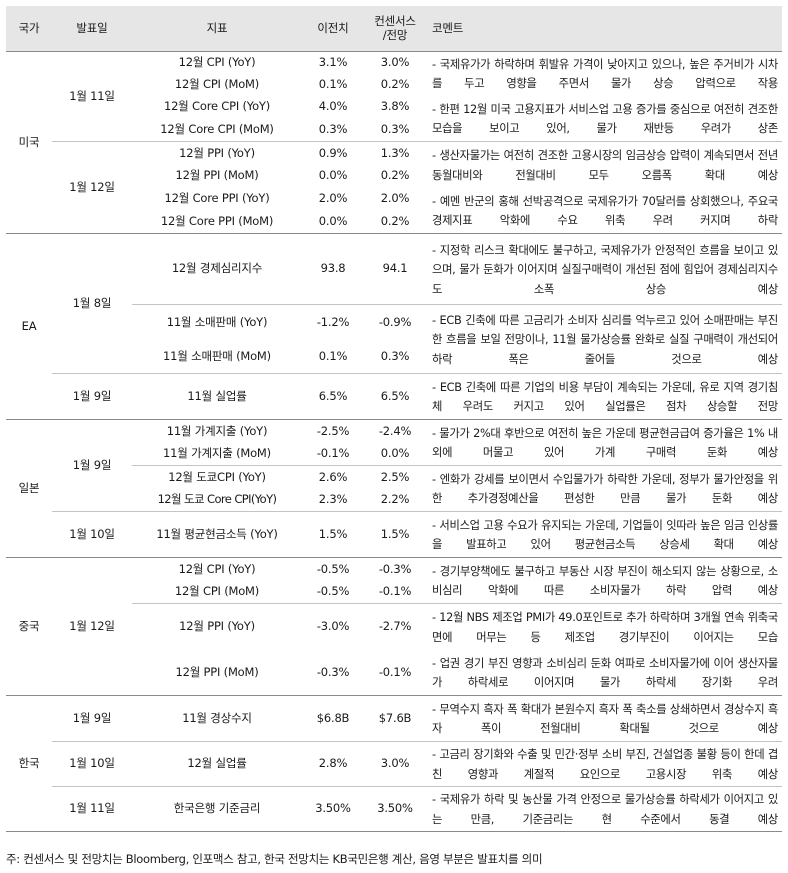  I want to click on header-consensus-line2: /전망, so click(395, 34).